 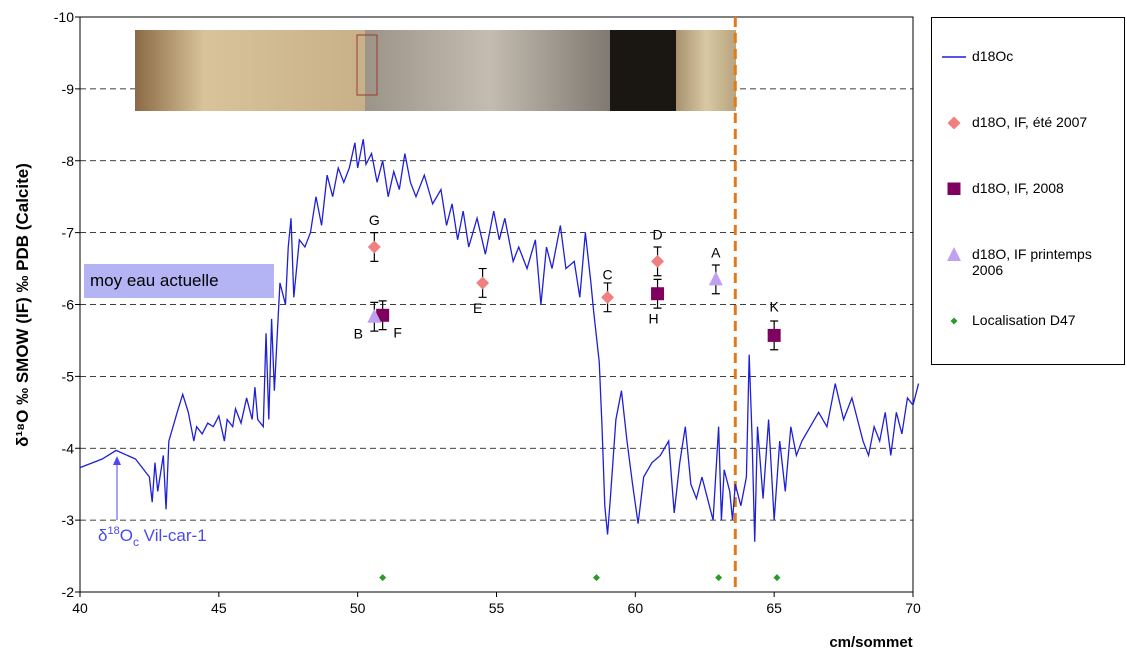 I want to click on text-part: Vil-car-1, so click(x=173, y=535).